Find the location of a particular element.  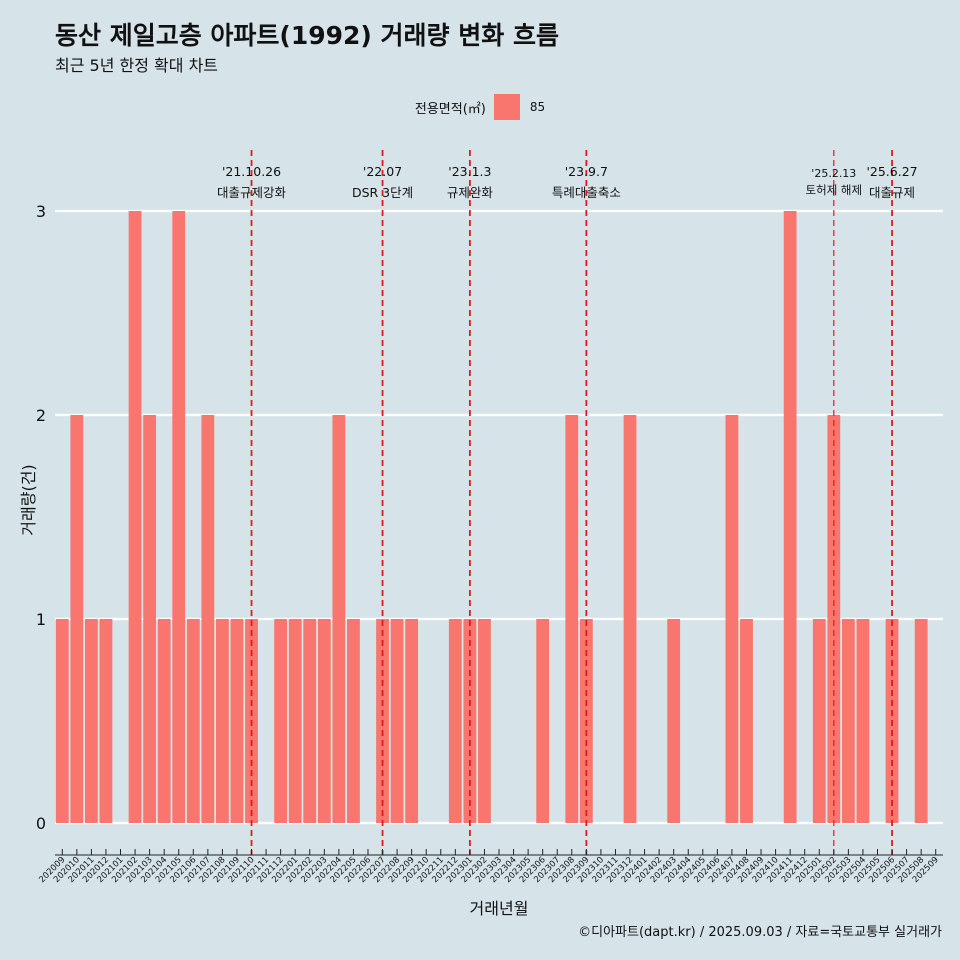

event-date-label: '25.2.13 is located at coordinates (833, 173).